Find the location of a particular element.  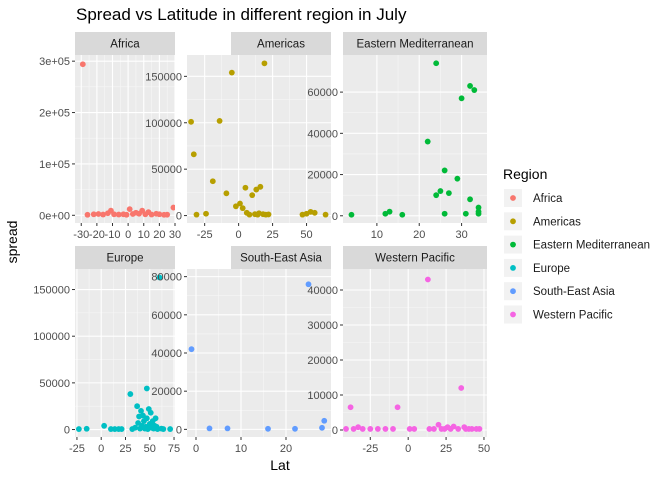

facet-strip-label: Europe is located at coordinates (124, 259).